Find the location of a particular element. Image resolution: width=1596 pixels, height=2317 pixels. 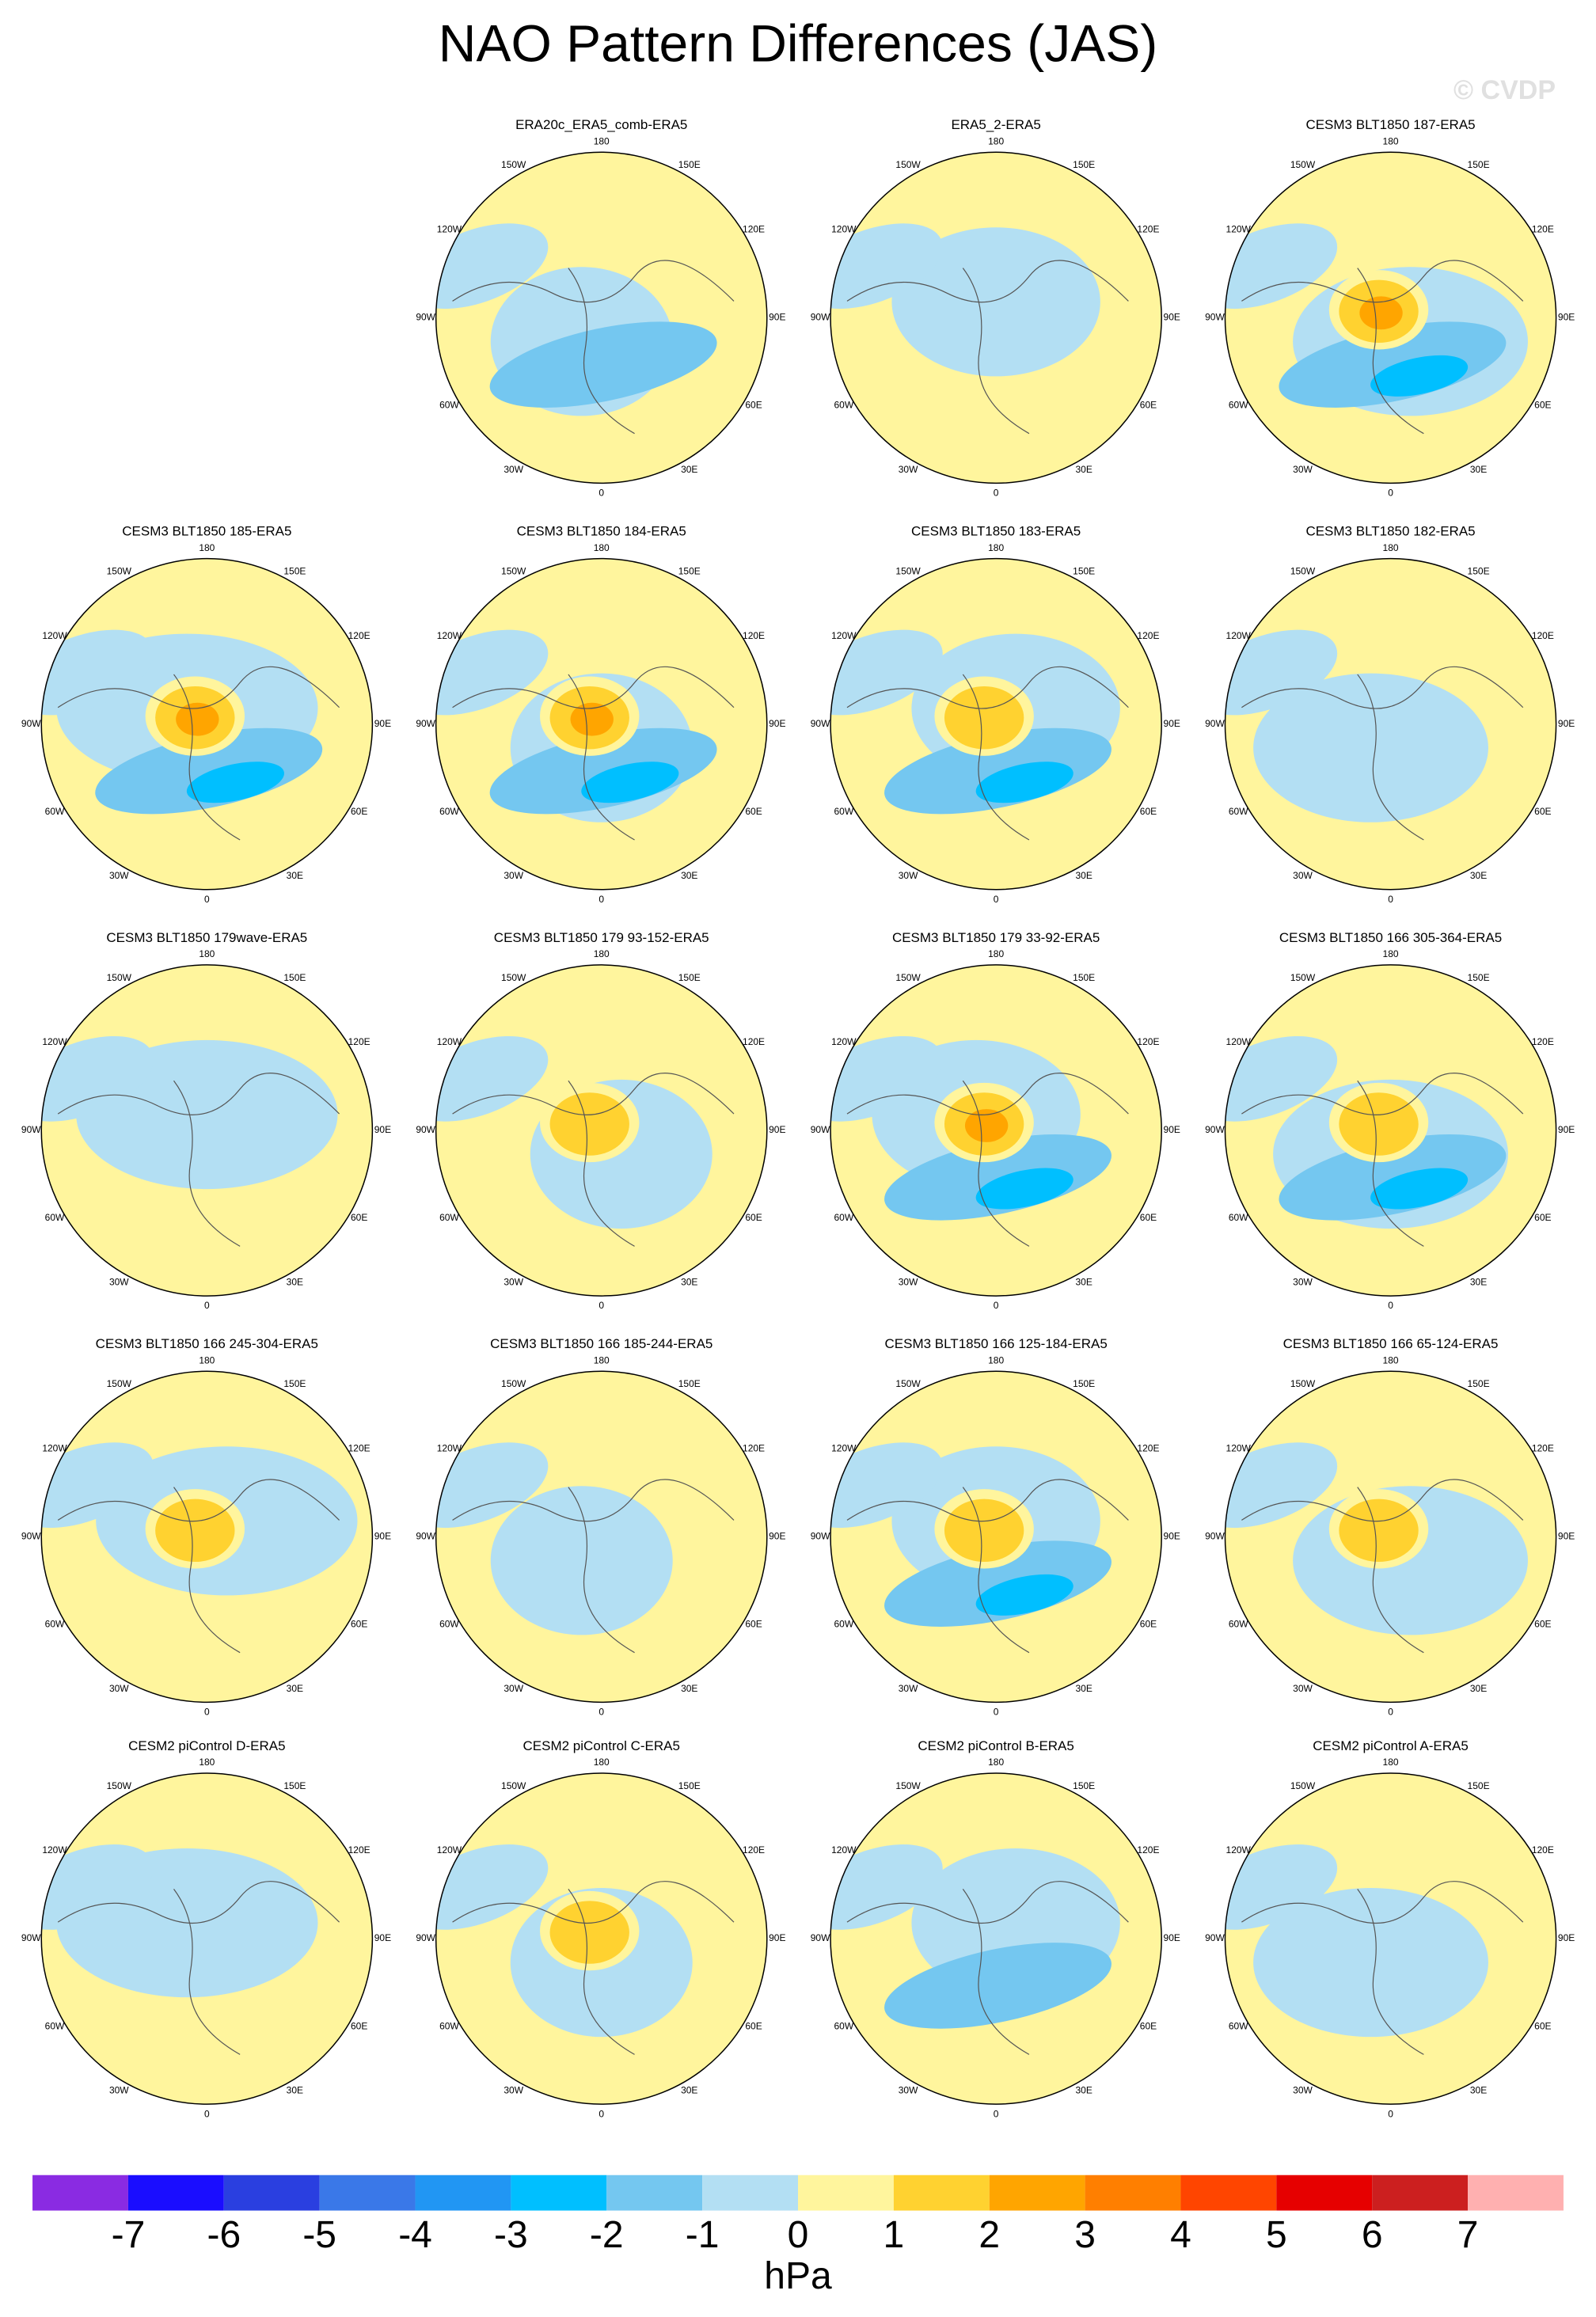

colorbar-tick-label: -5 is located at coordinates (319, 2235).